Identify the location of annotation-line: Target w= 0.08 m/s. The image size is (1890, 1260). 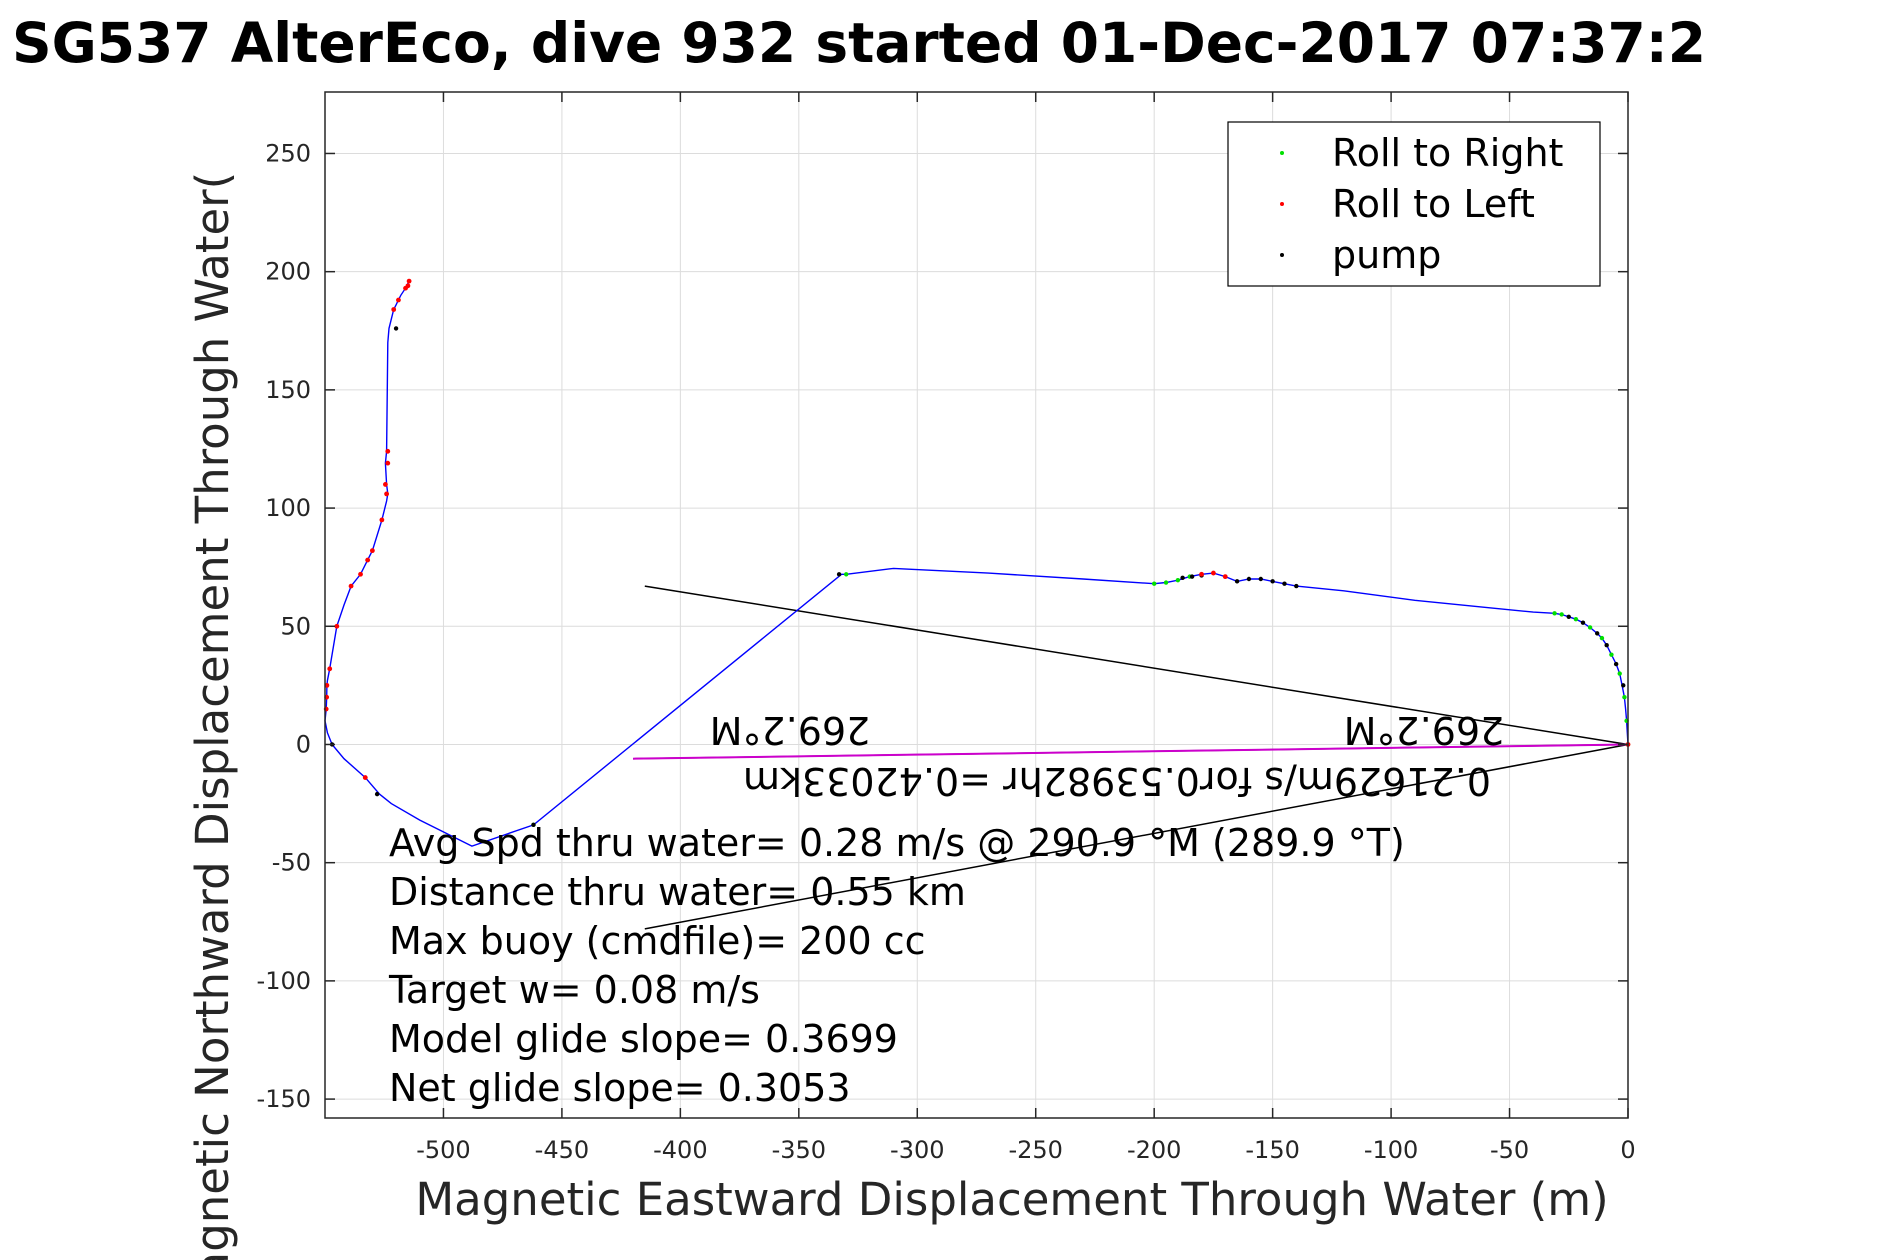
(574, 990).